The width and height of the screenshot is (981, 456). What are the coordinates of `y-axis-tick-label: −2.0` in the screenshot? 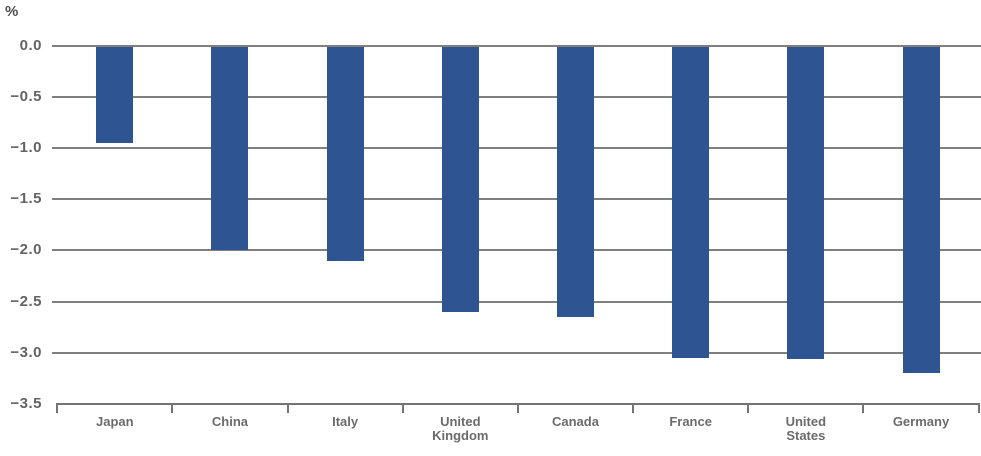 It's located at (26, 250).